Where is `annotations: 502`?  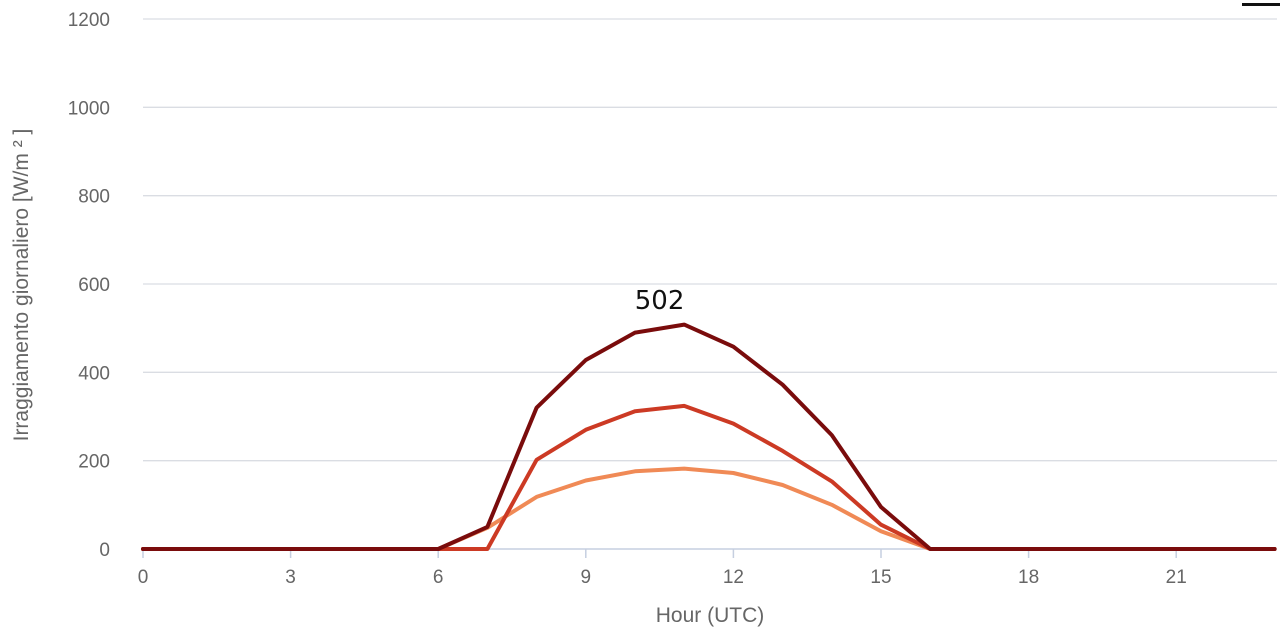 annotations: 502 is located at coordinates (660, 301).